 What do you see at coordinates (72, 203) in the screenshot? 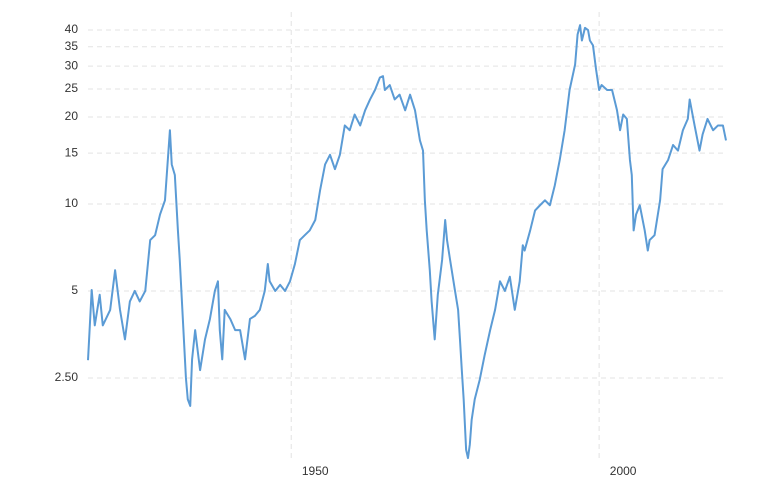
I see `y-tick-label: 10` at bounding box center [72, 203].